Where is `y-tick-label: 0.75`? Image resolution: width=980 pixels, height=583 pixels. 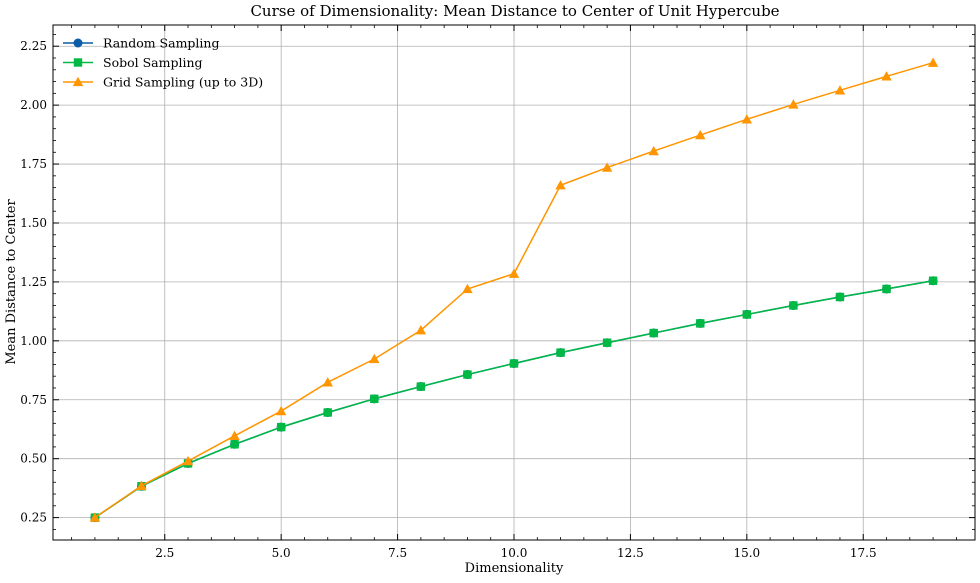
y-tick-label: 0.75 is located at coordinates (33, 400).